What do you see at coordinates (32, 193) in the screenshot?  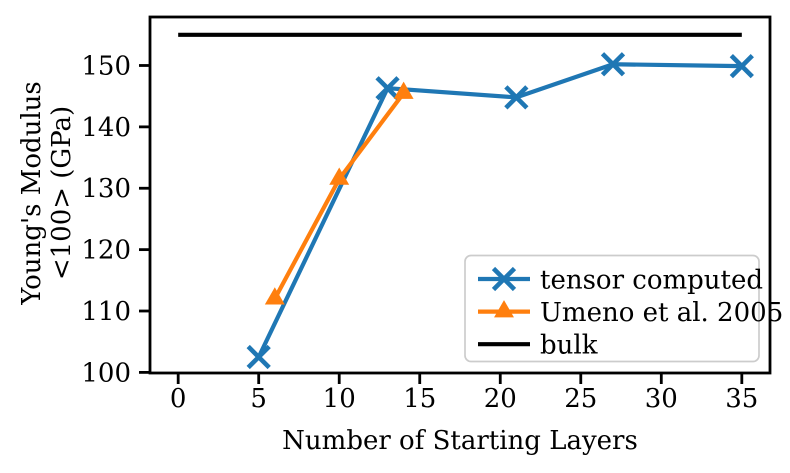 I see `y-axis-label-line1: Young's Modulus` at bounding box center [32, 193].